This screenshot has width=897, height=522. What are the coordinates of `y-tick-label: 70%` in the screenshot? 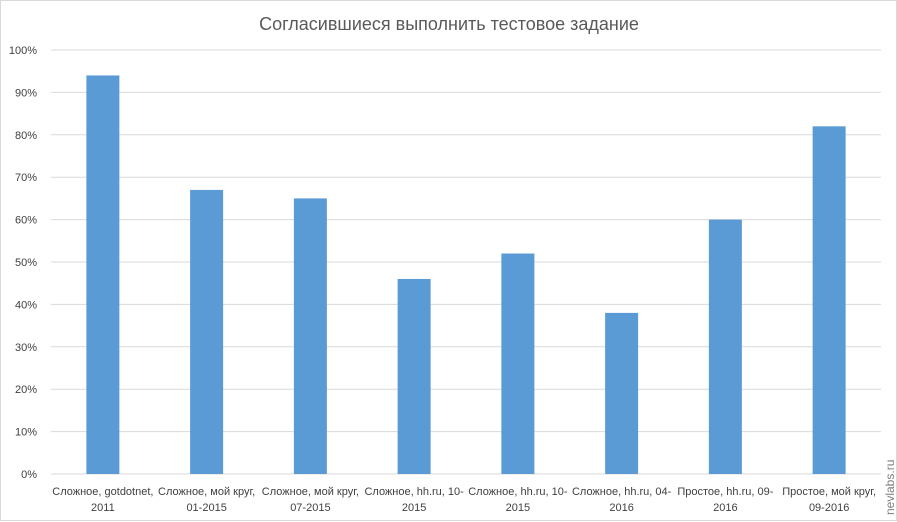 It's located at (26, 178).